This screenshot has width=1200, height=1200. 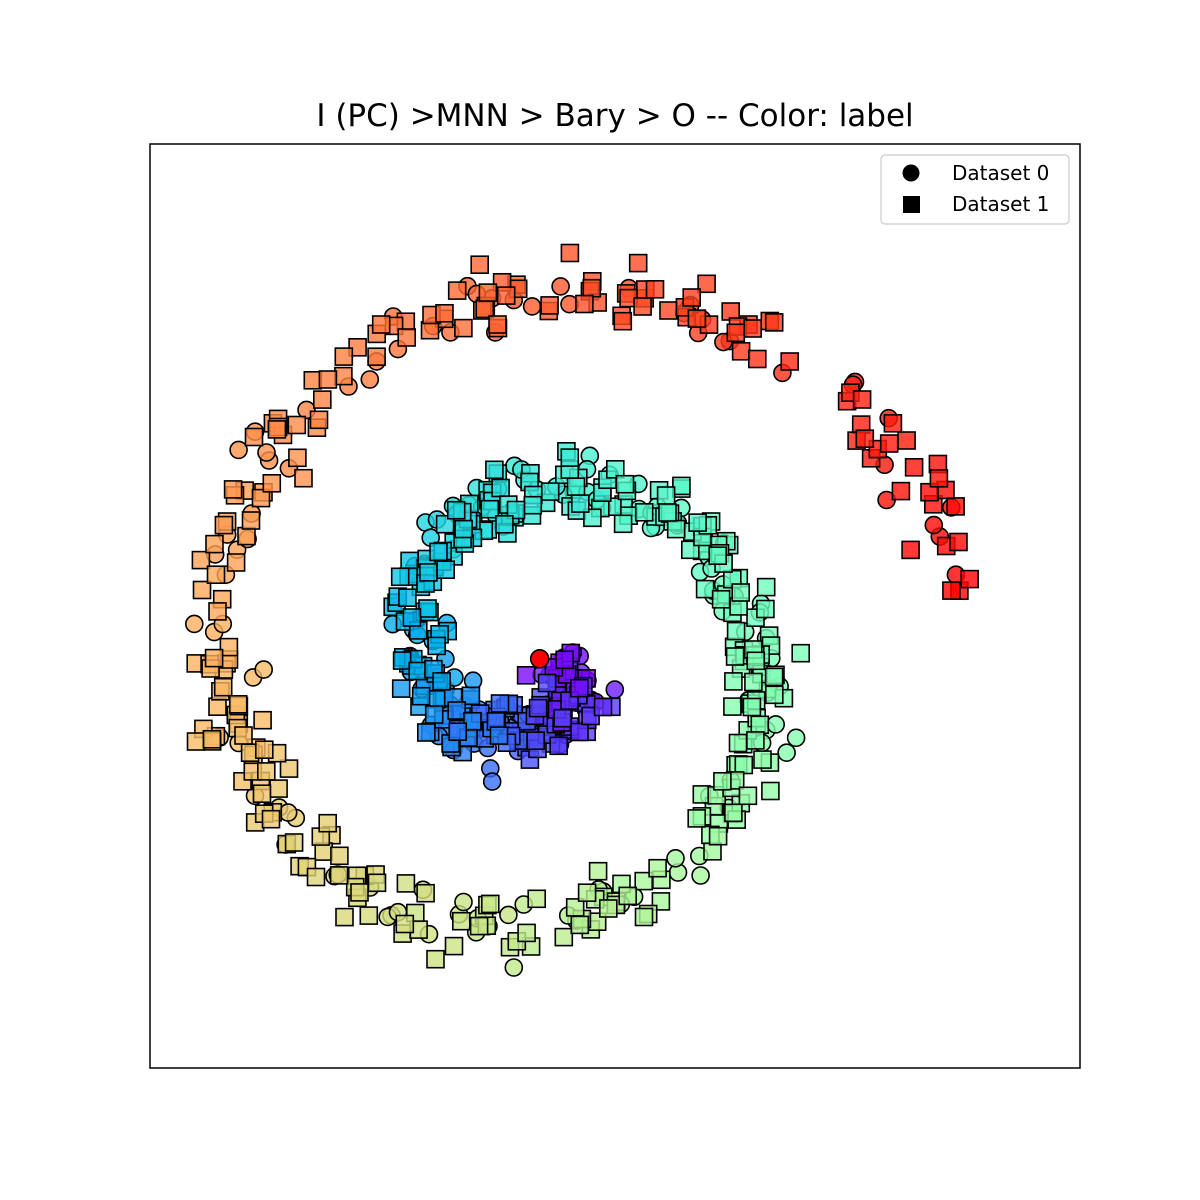 I want to click on highlight-layer, so click(x=539, y=658).